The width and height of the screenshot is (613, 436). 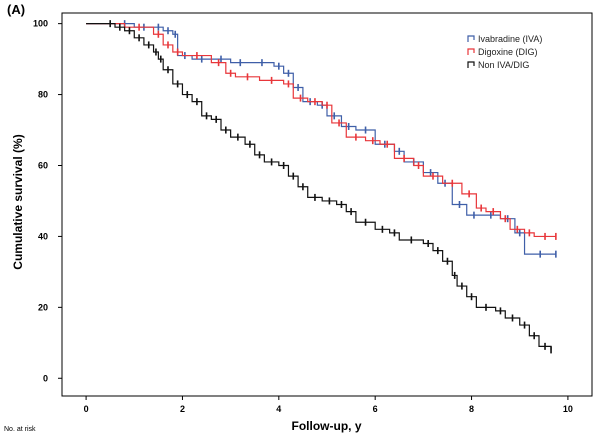 I want to click on legend-label-2: Digoxine (DIG), so click(x=508, y=52).